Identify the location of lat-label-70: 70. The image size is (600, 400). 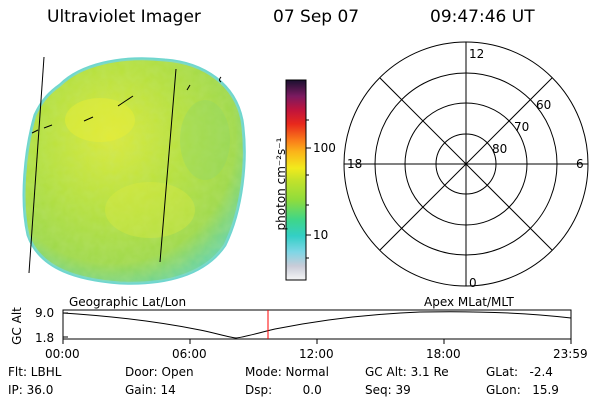
(522, 127).